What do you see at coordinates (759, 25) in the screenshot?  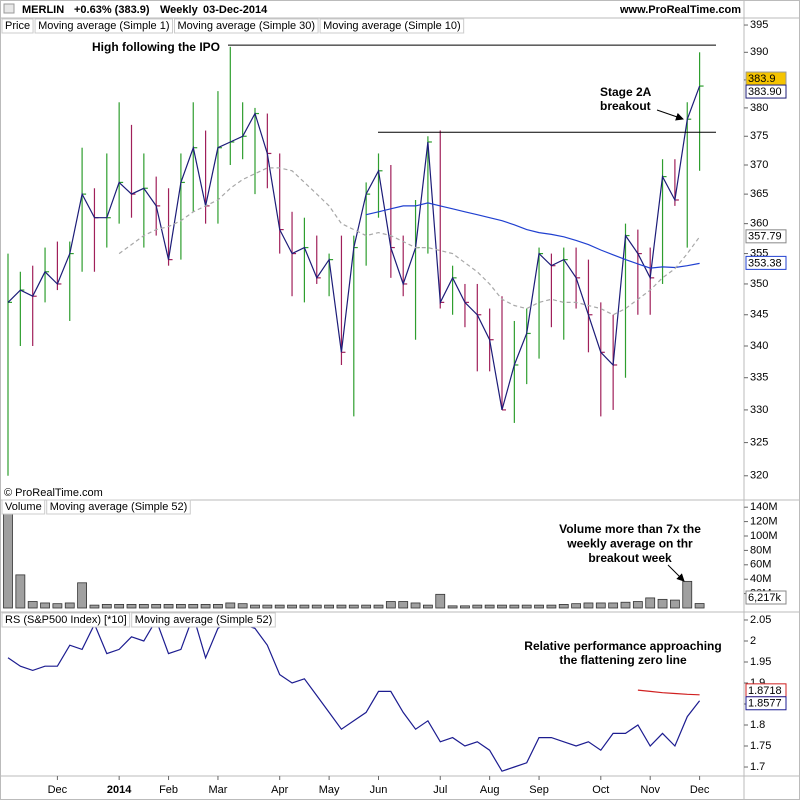 I see `y-tick-label: 395` at bounding box center [759, 25].